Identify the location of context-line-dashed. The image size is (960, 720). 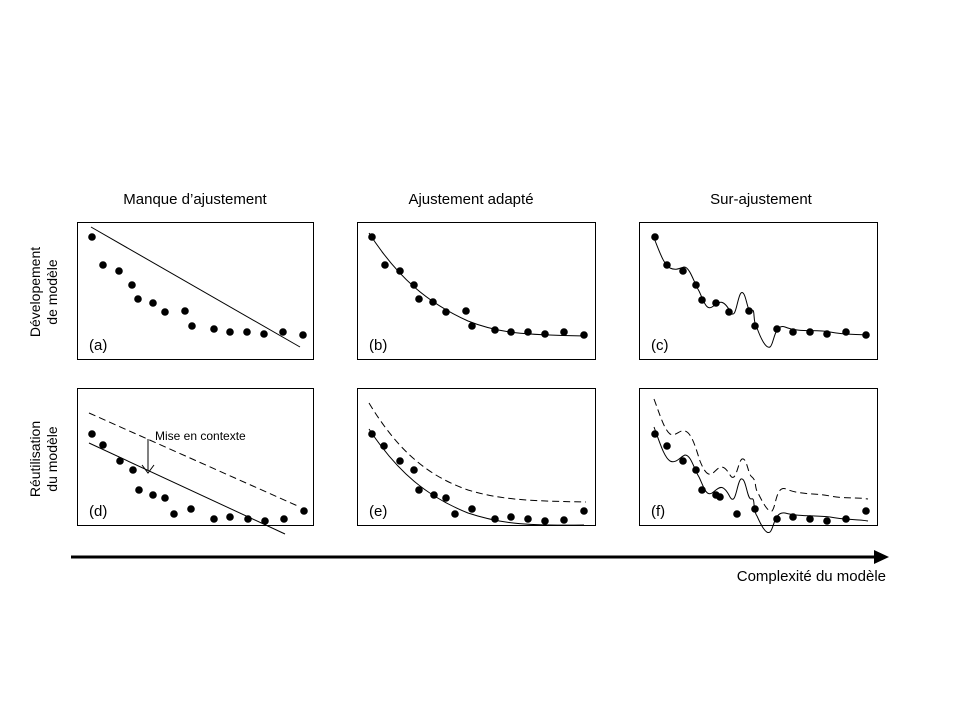
(194, 460).